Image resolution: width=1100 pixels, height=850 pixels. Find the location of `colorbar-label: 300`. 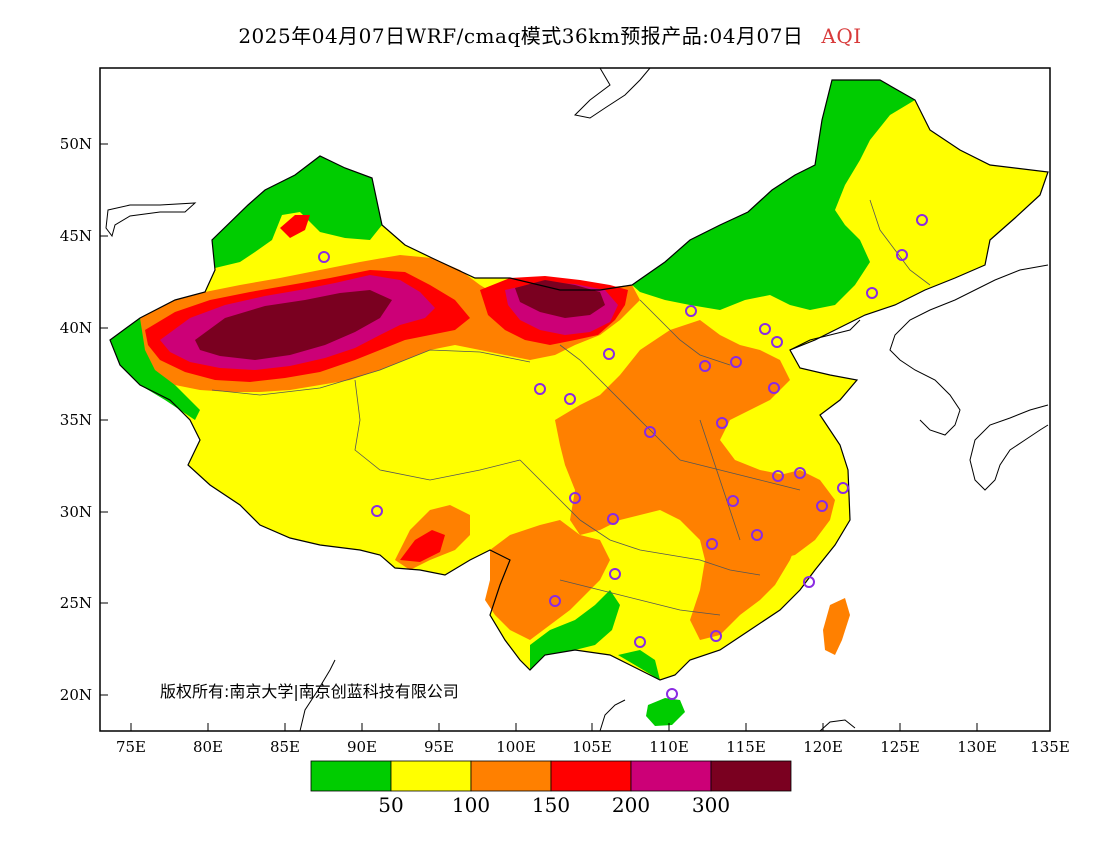

colorbar-label: 300 is located at coordinates (711, 805).